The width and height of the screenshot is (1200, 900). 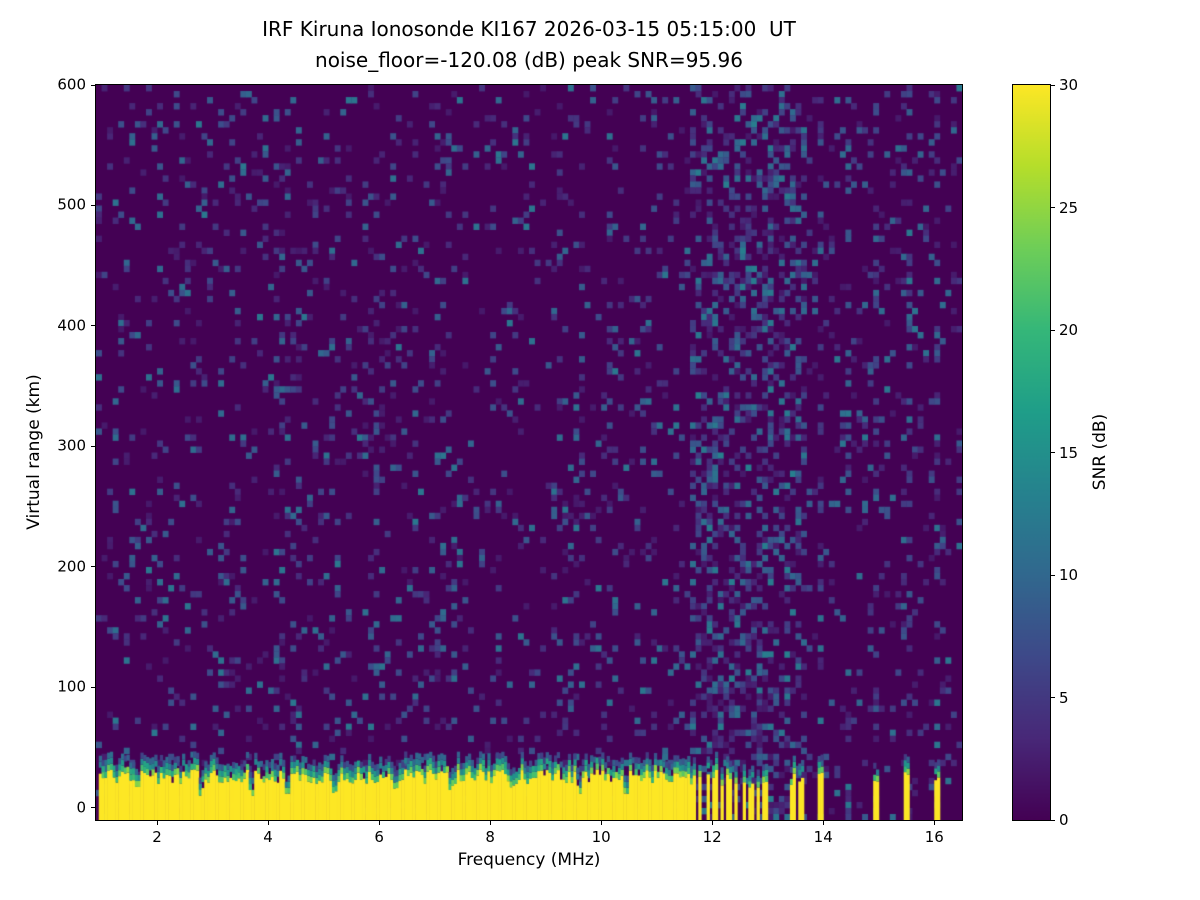 What do you see at coordinates (71, 687) in the screenshot?
I see `y-tick-label: 100` at bounding box center [71, 687].